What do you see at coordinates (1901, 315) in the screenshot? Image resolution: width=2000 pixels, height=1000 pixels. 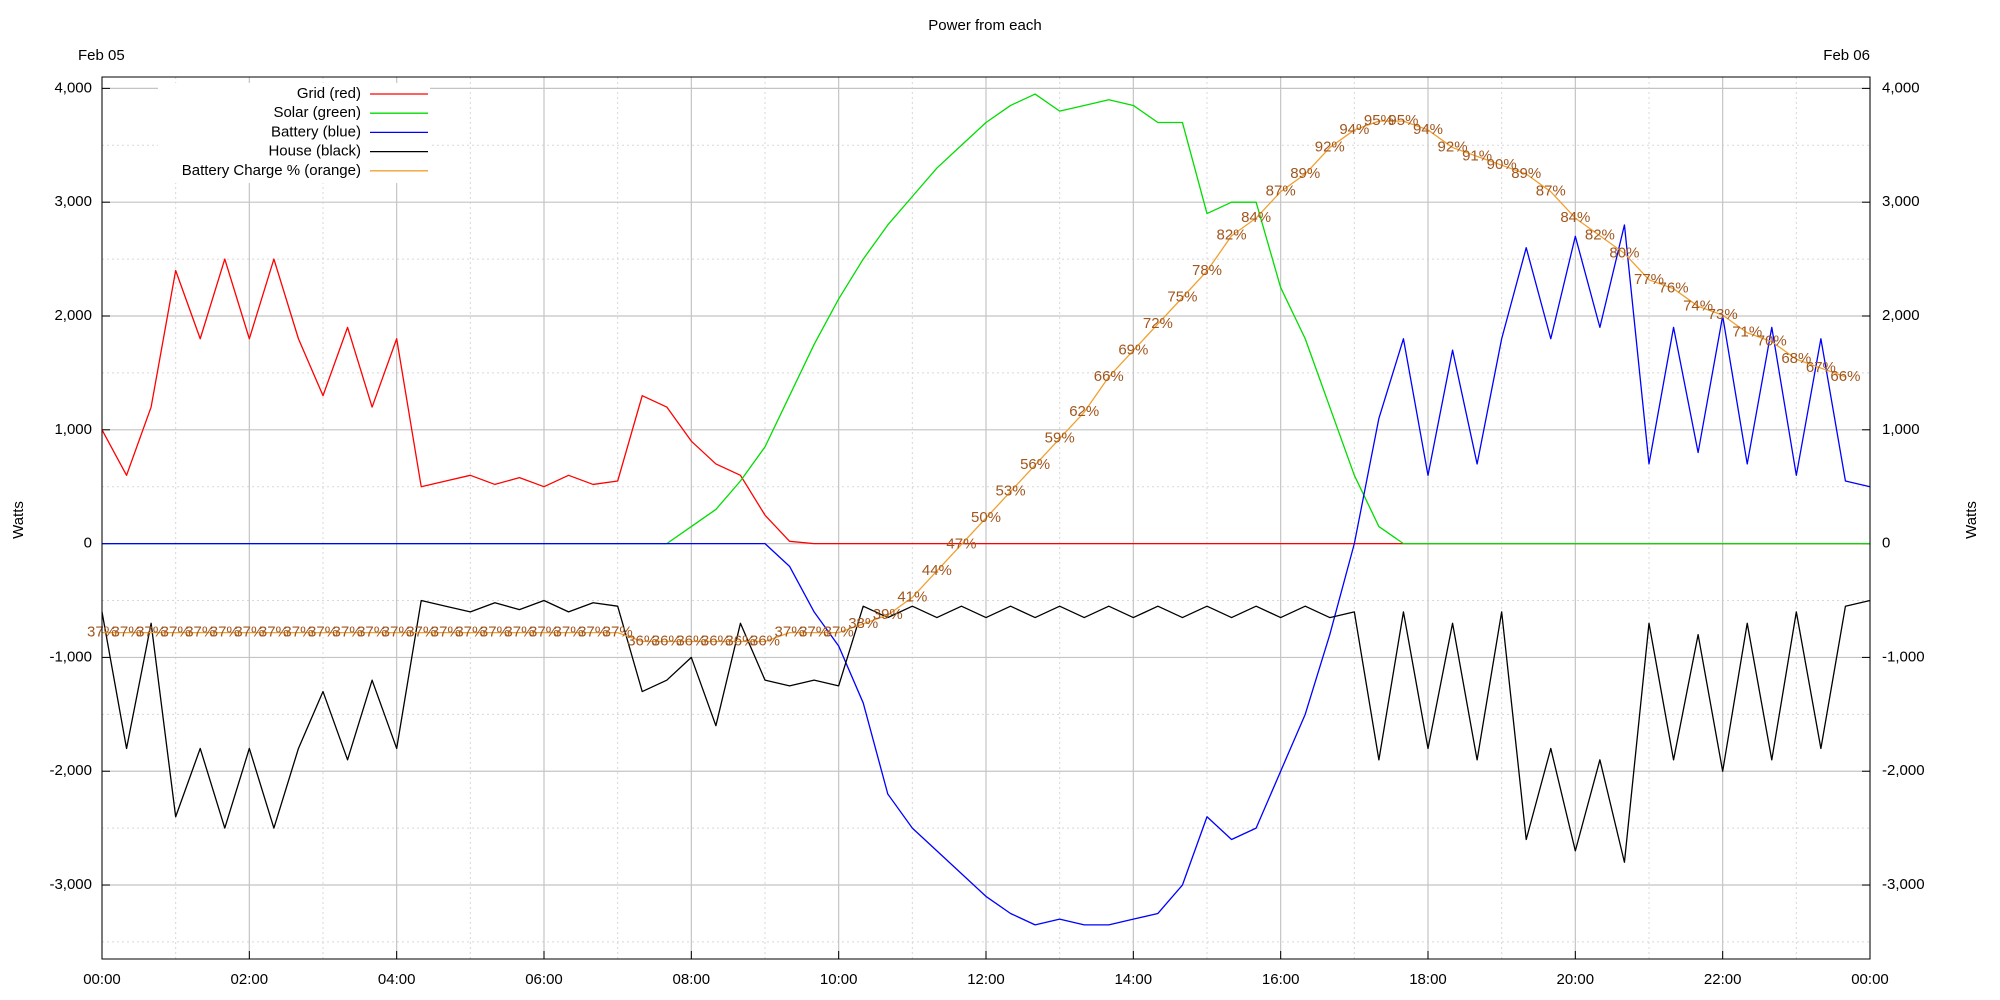 I see `y-tick-label-right: 2,000` at bounding box center [1901, 315].